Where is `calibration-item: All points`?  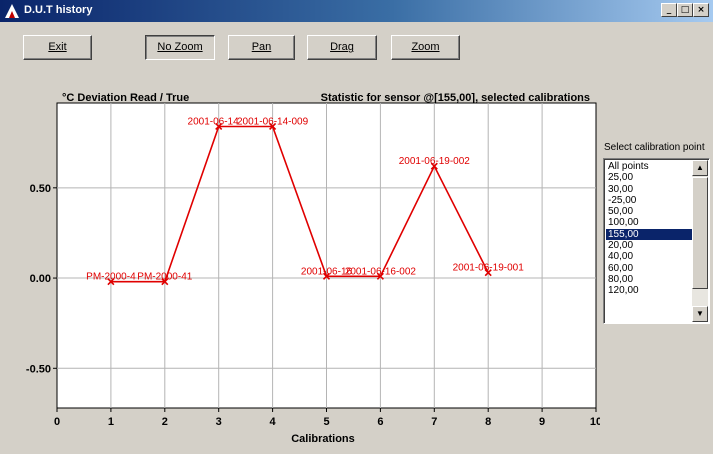
calibration-item: All points is located at coordinates (628, 166).